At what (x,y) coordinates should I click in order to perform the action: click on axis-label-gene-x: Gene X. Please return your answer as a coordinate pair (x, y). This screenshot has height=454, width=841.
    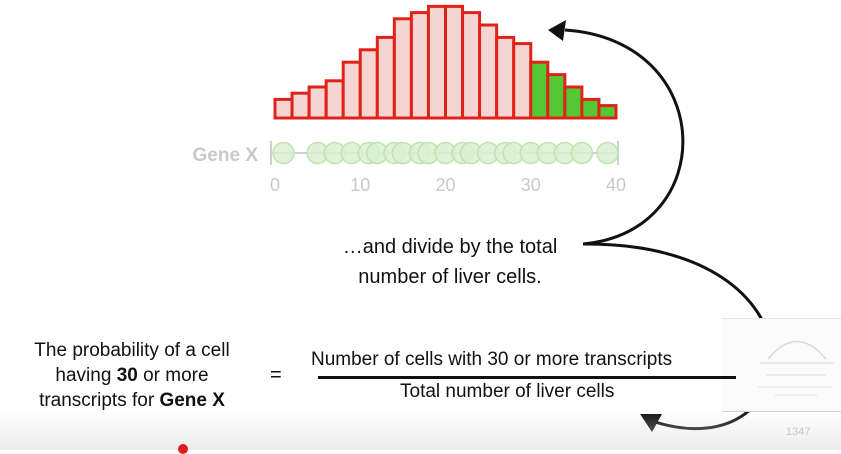
    Looking at the image, I should click on (226, 155).